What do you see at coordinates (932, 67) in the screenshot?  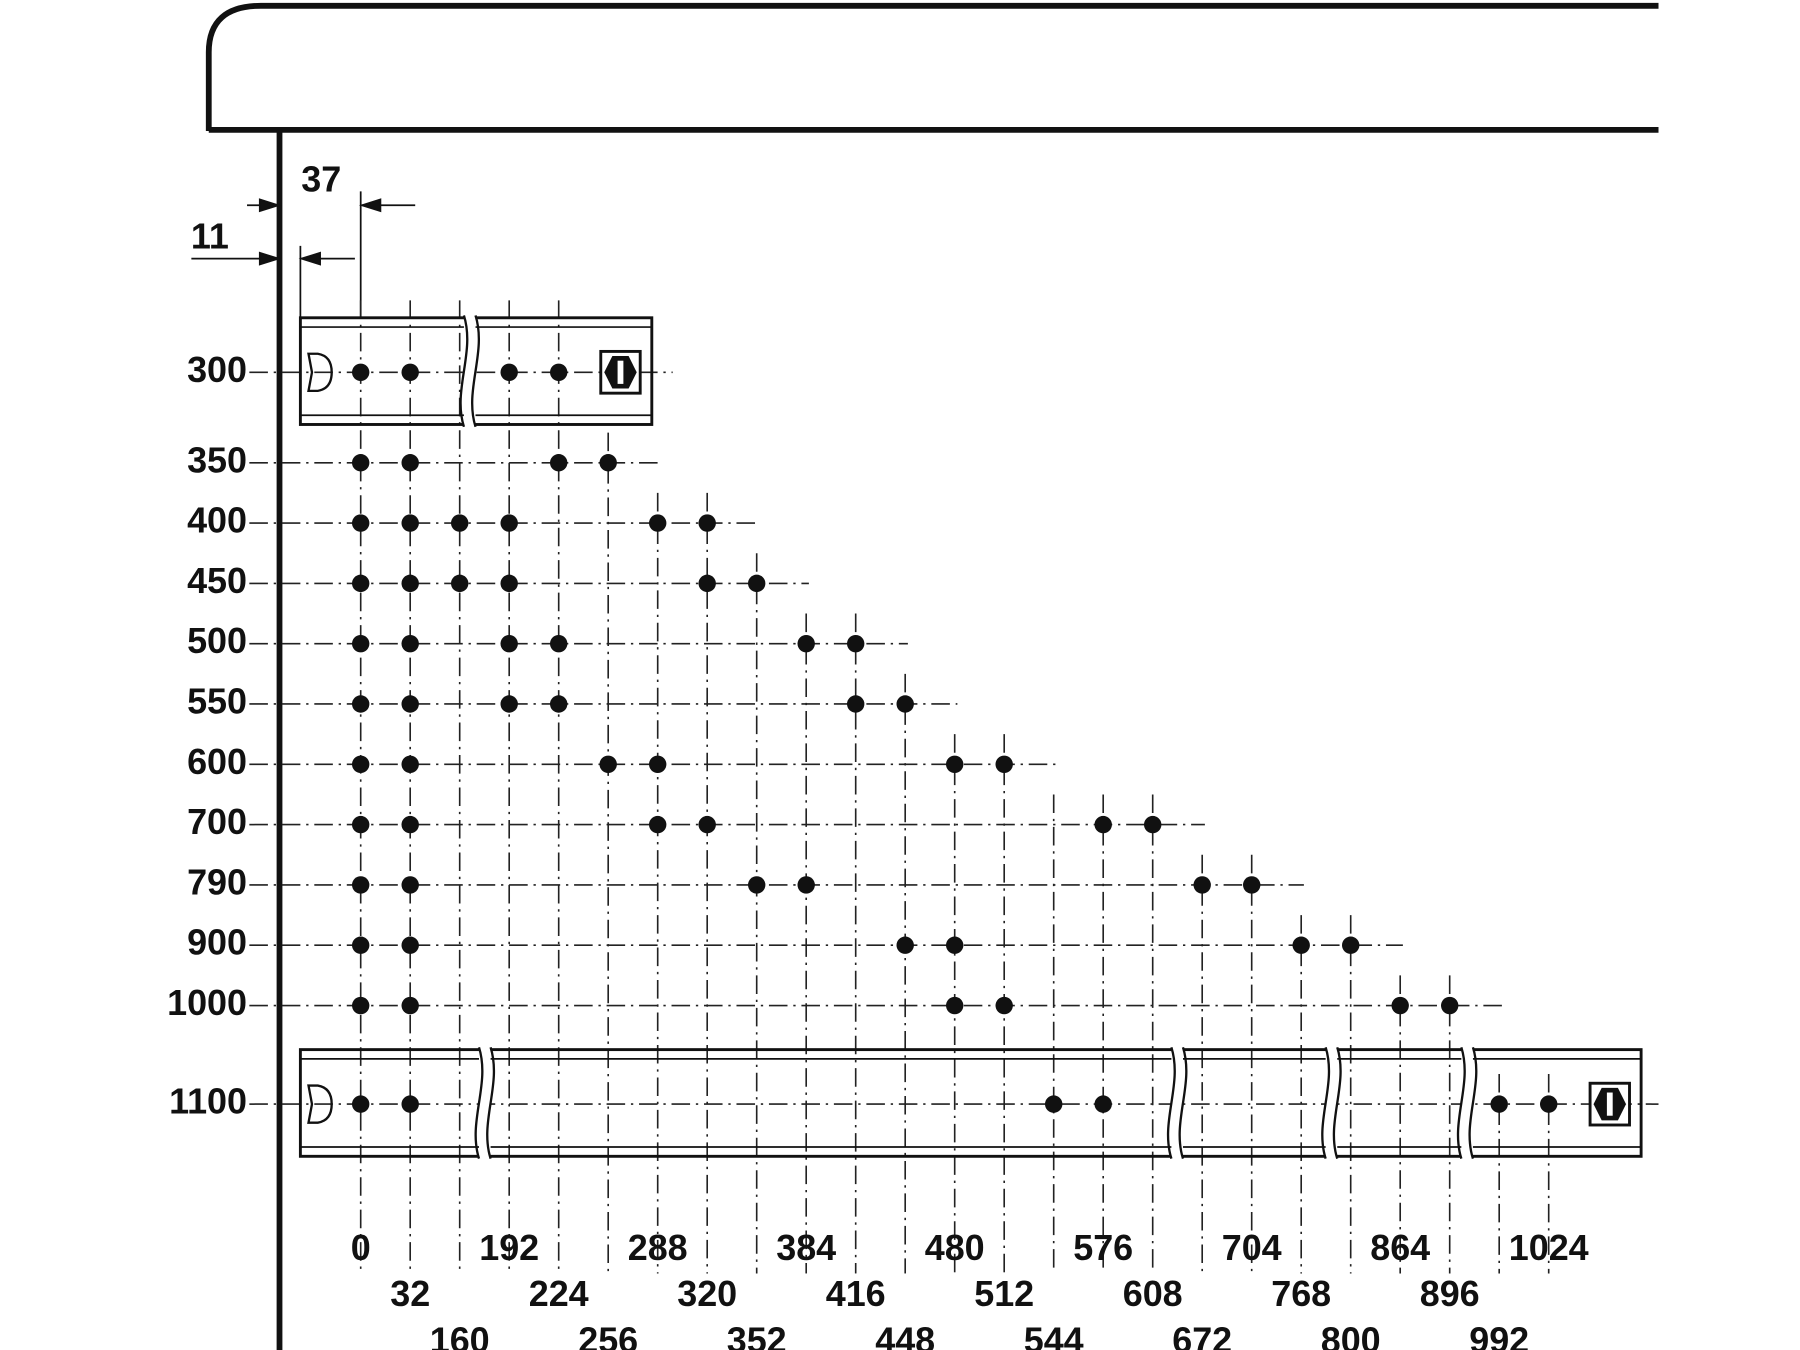 I see `cabinet-top` at bounding box center [932, 67].